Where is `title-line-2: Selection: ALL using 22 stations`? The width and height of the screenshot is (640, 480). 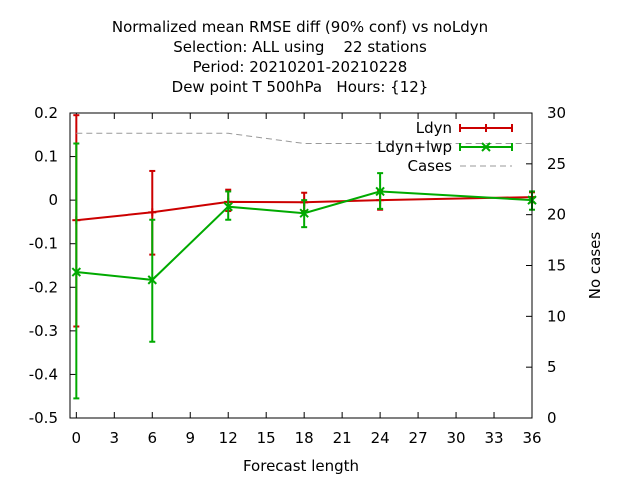 title-line-2: Selection: ALL using 22 stations is located at coordinates (300, 47).